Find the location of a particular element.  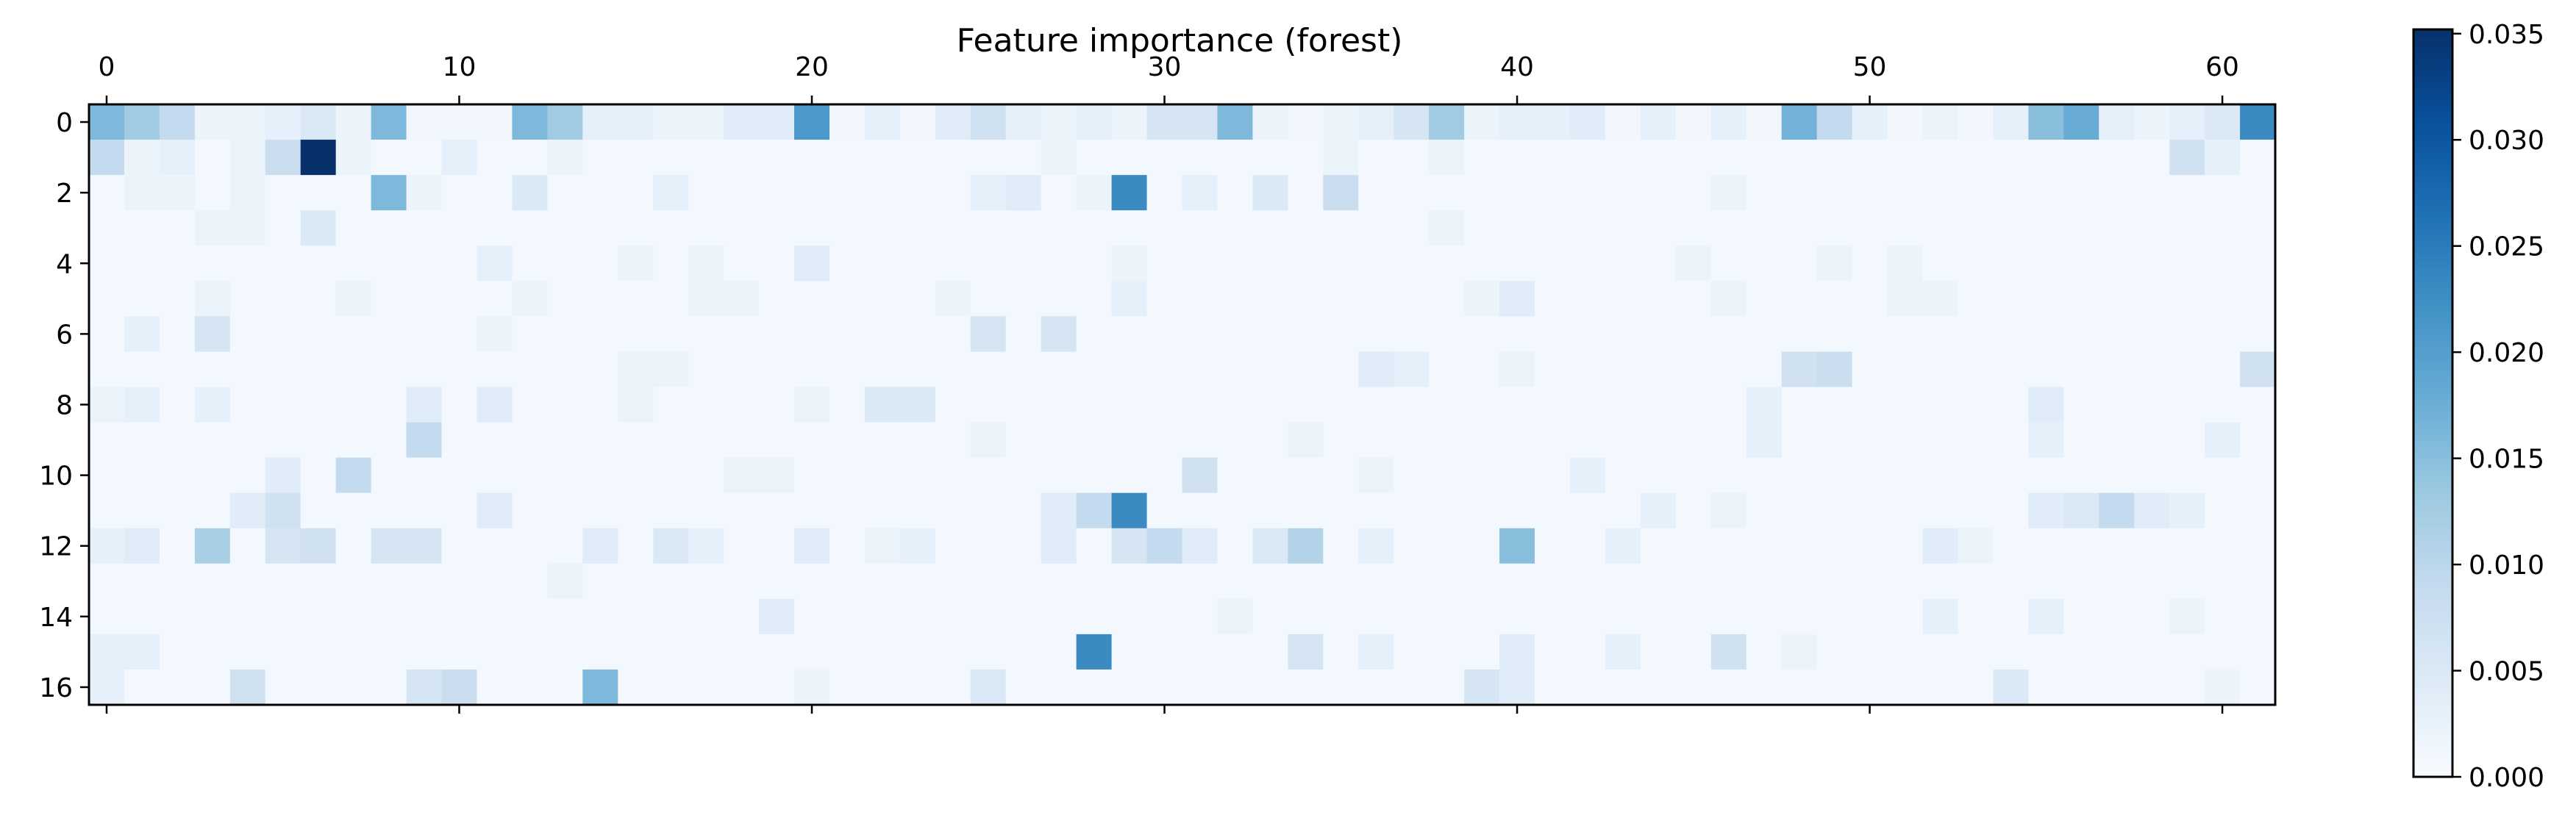

x-tick-label: 10 is located at coordinates (460, 67).